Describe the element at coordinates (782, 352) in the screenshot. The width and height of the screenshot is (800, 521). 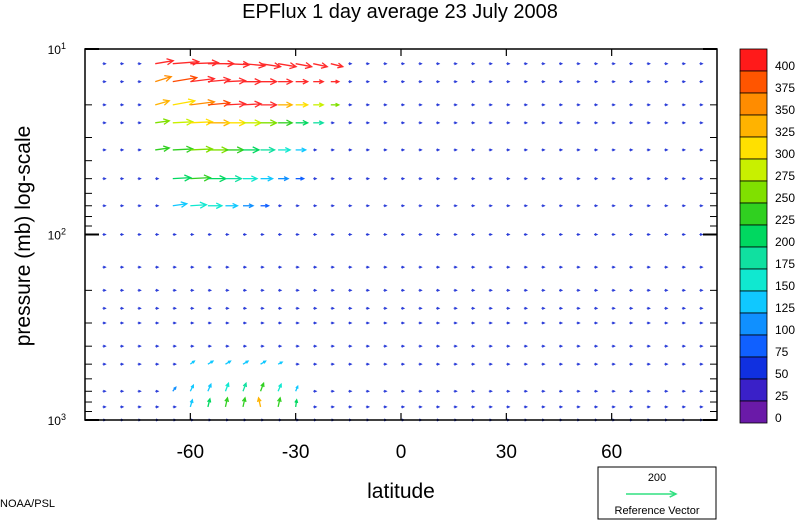
I see `colorbar-label: 75` at that location.